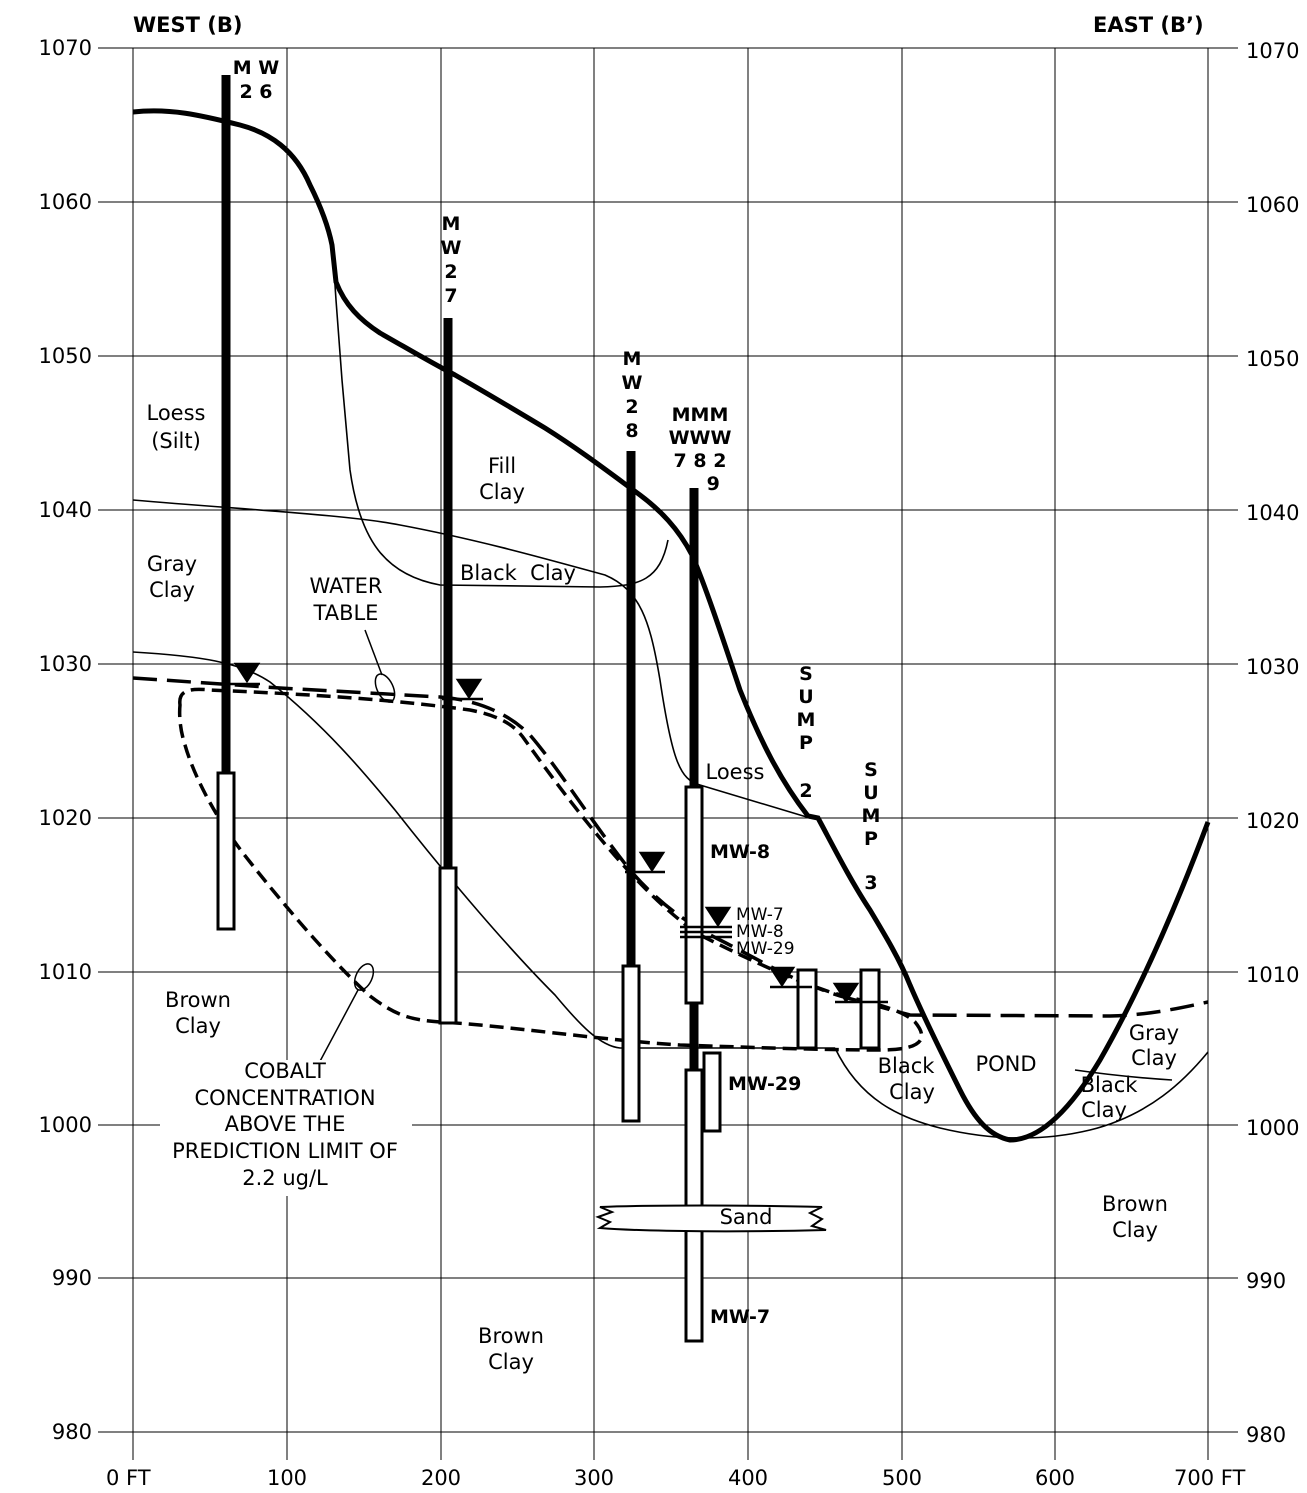 The width and height of the screenshot is (1307, 1493). I want to click on brown-clay-west-label: Clay, so click(198, 1026).